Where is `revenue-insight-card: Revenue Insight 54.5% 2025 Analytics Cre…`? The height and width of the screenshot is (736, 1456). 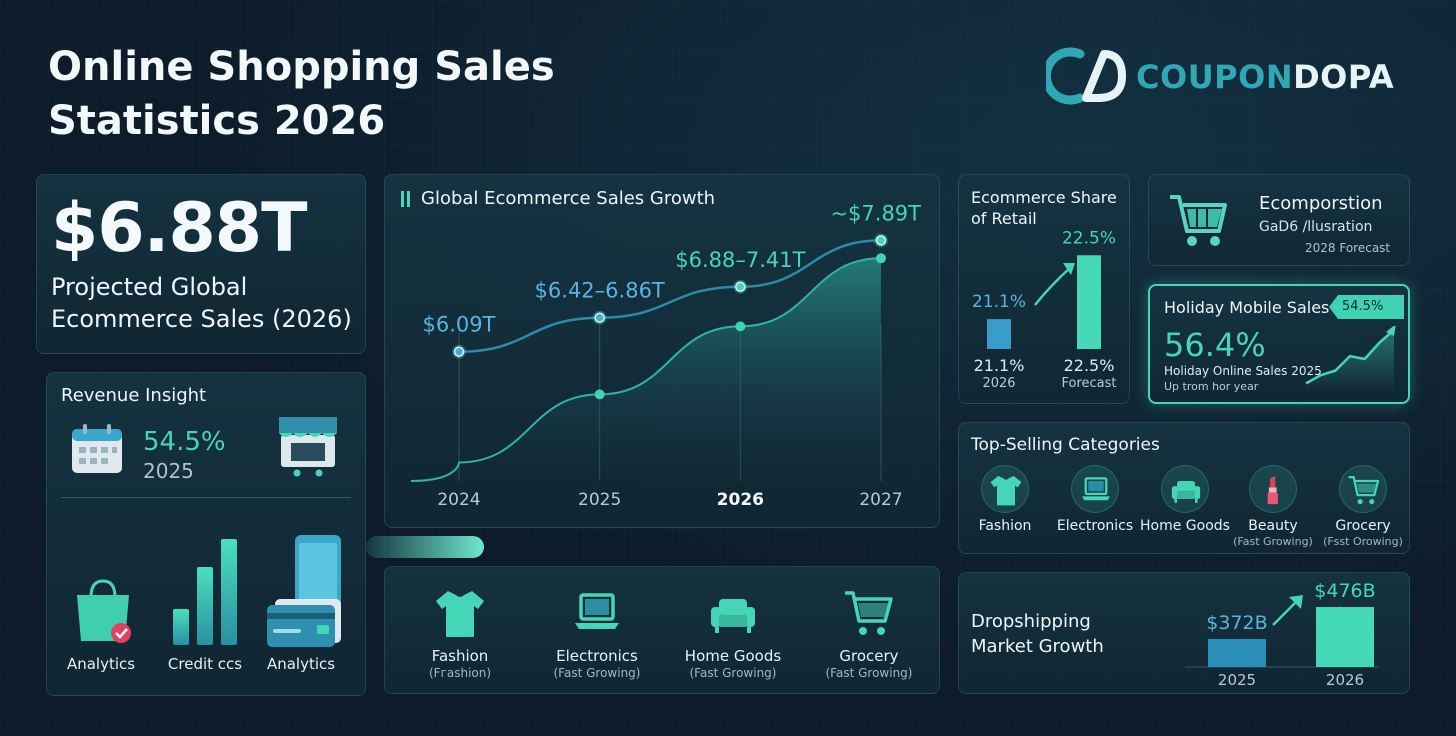 revenue-insight-card: Revenue Insight 54.5% 2025 Analytics Cre… is located at coordinates (206, 534).